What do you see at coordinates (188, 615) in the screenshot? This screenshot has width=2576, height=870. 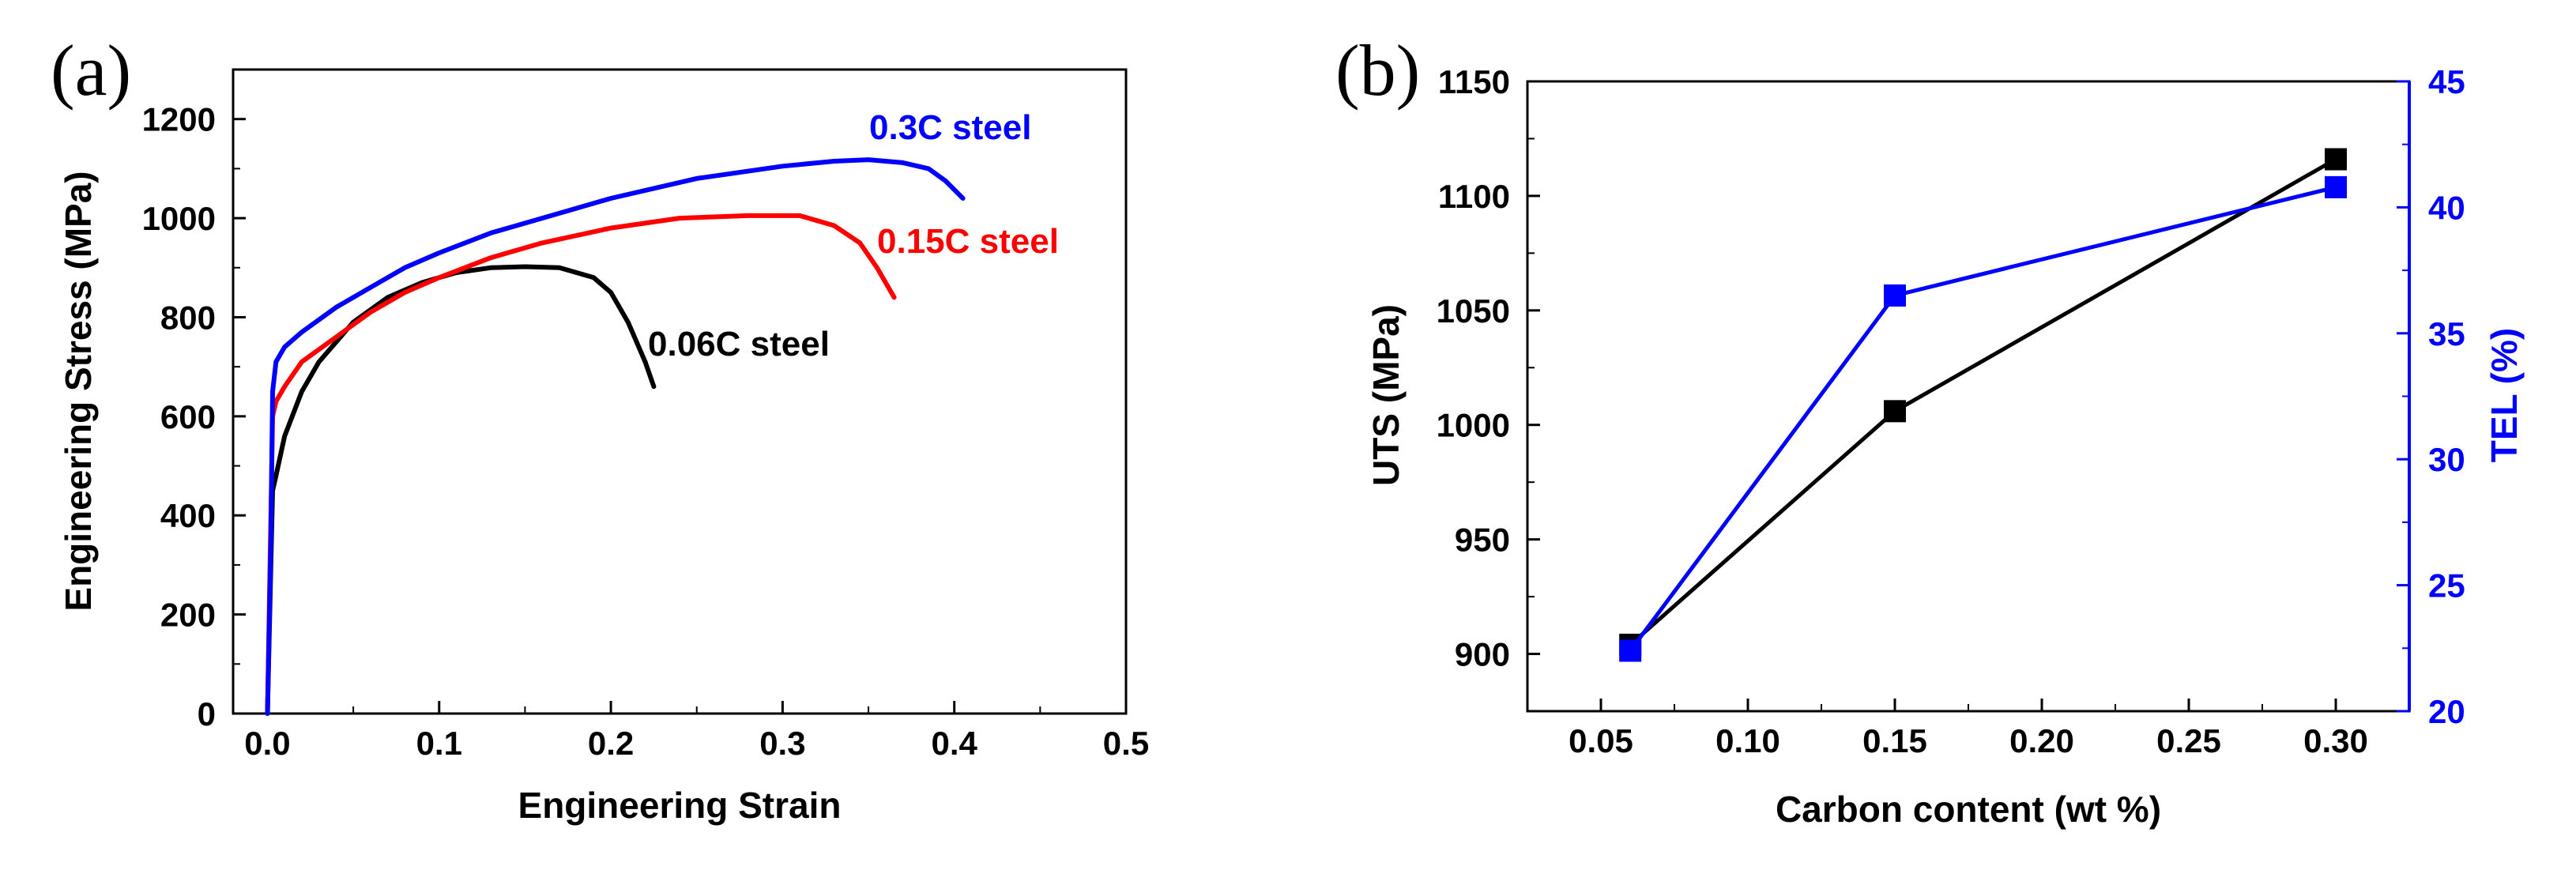 I see `y-tick-label: 200` at bounding box center [188, 615].